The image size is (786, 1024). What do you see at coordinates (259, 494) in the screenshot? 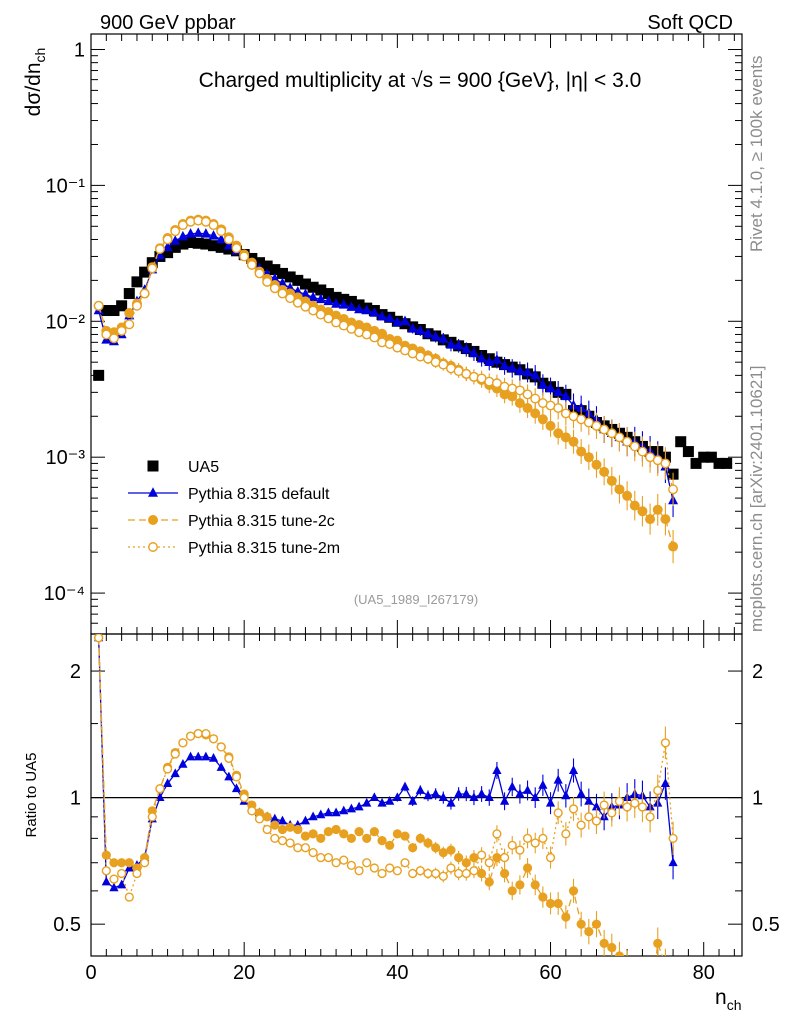
I see `legend-label-default: Pythia 8.315 default` at bounding box center [259, 494].